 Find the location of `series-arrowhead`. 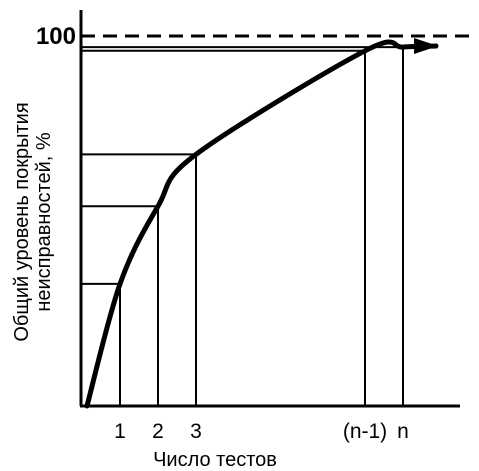

series-arrowhead is located at coordinates (426, 45).